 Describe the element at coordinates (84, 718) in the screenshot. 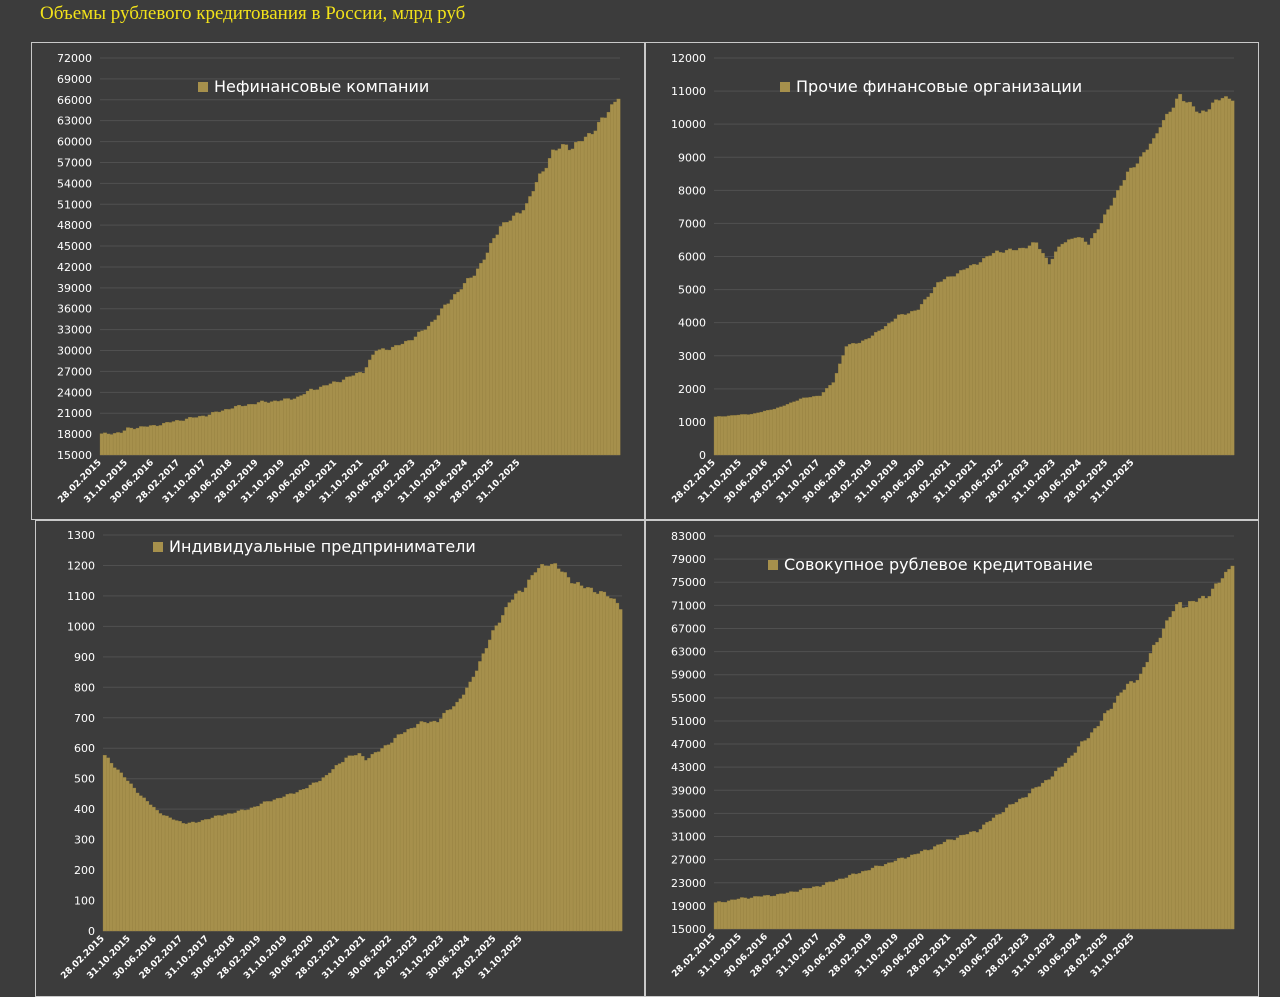

I see `y-tick-label: 700` at that location.